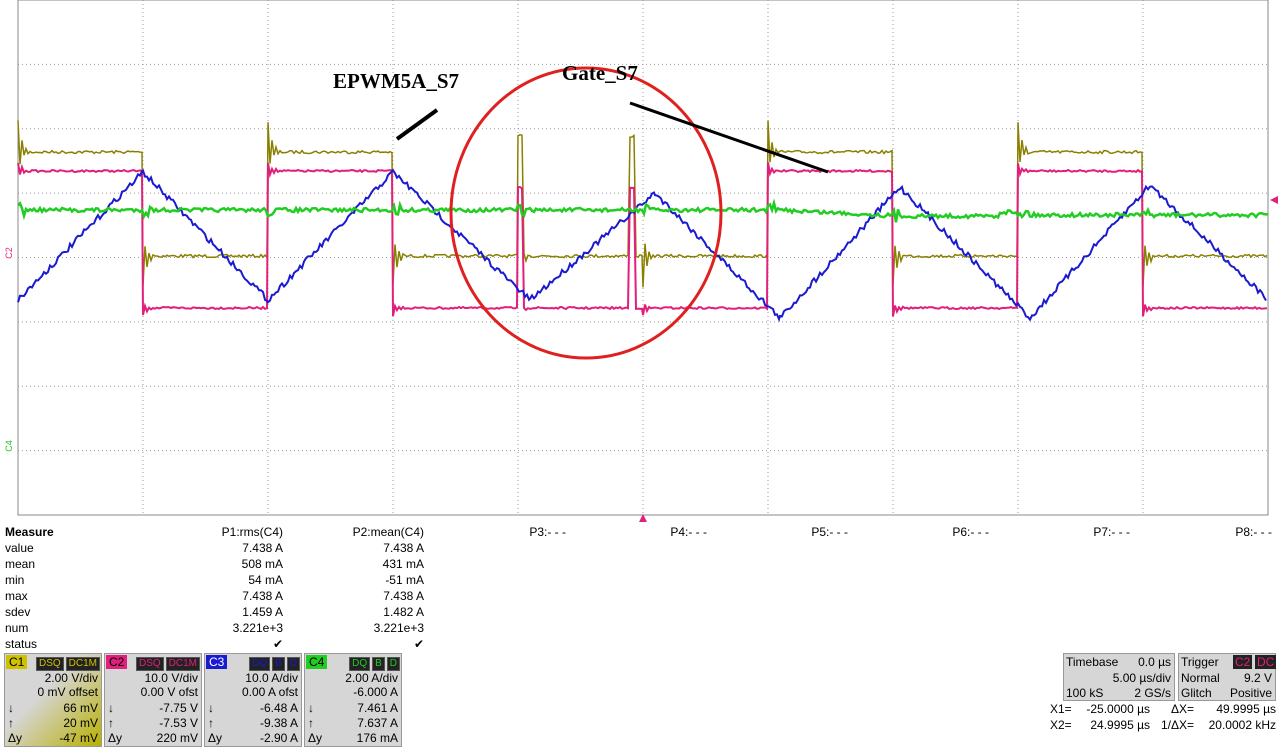  What do you see at coordinates (19, 548) in the screenshot?
I see `measure-row-label: value` at bounding box center [19, 548].